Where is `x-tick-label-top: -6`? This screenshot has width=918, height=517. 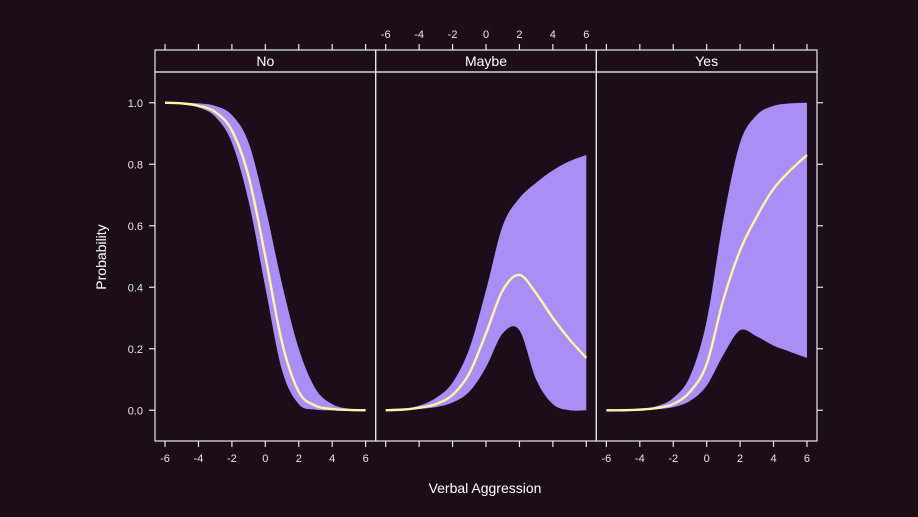 x-tick-label-top: -6 is located at coordinates (386, 35).